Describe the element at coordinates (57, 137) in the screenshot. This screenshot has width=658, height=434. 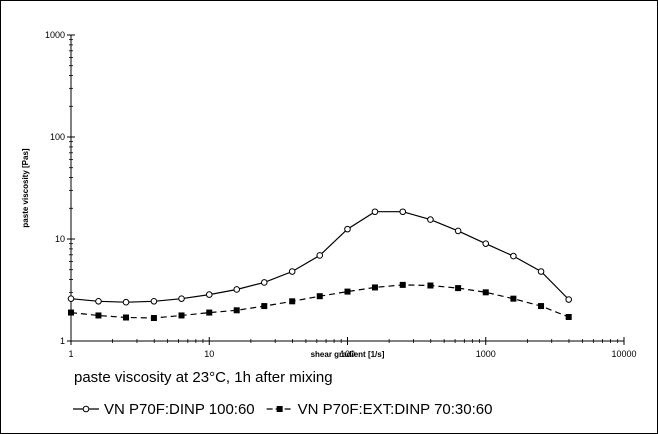
I see `y-tick-label: 100` at that location.